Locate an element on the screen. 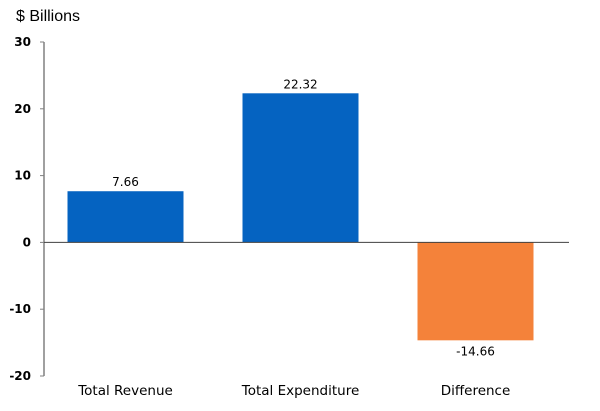 This screenshot has height=411, width=600. data-label: 7.66 is located at coordinates (125, 182).